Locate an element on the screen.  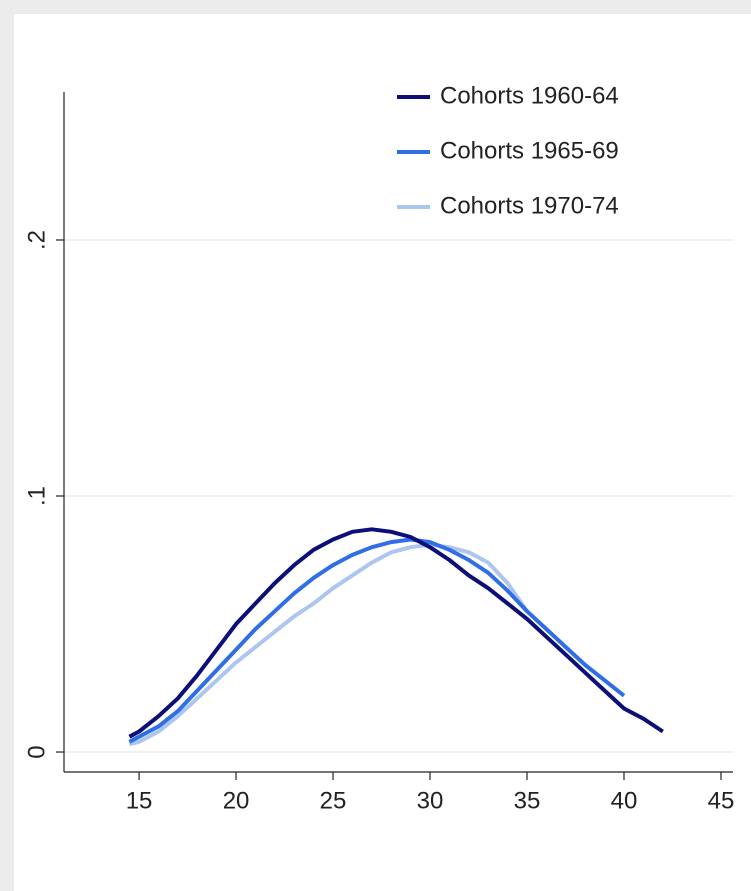
x-tick-label: 25 is located at coordinates (333, 800).